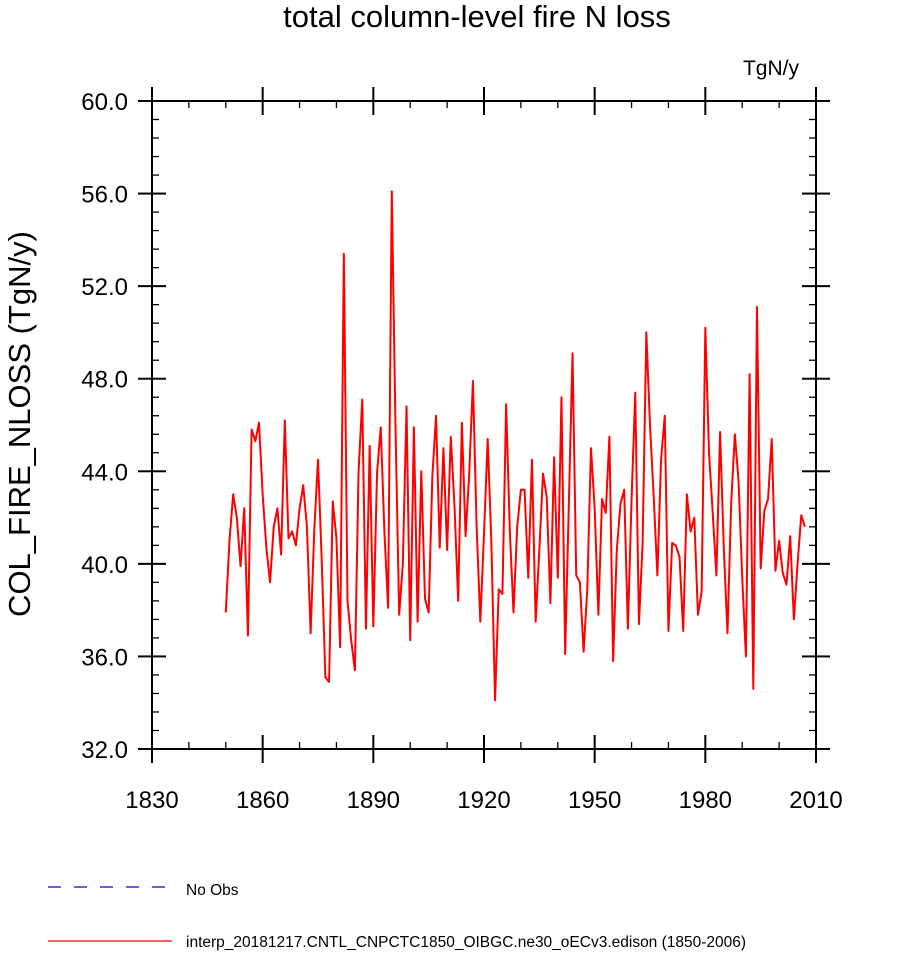 This screenshot has height=953, width=899. Describe the element at coordinates (104, 102) in the screenshot. I see `y-tick-label: 60.0` at that location.